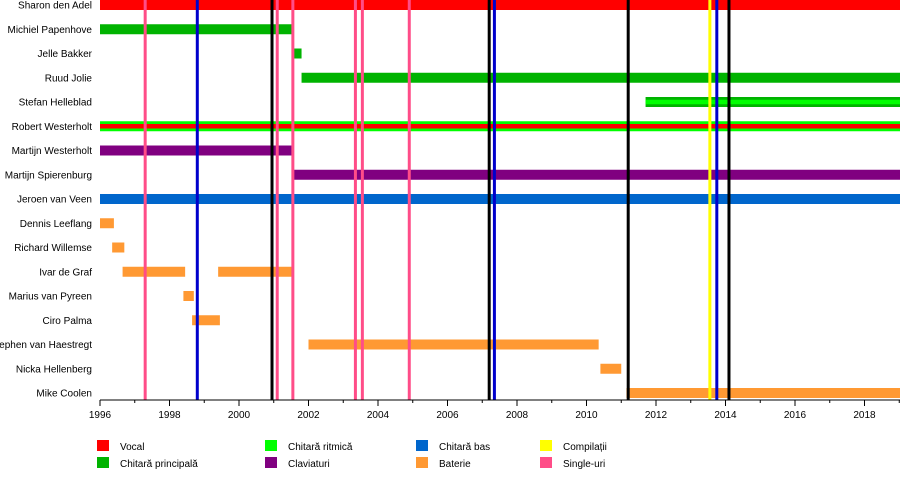  What do you see at coordinates (600, 77) in the screenshot?
I see `bar-ruud-jolie-lead` at bounding box center [600, 77].